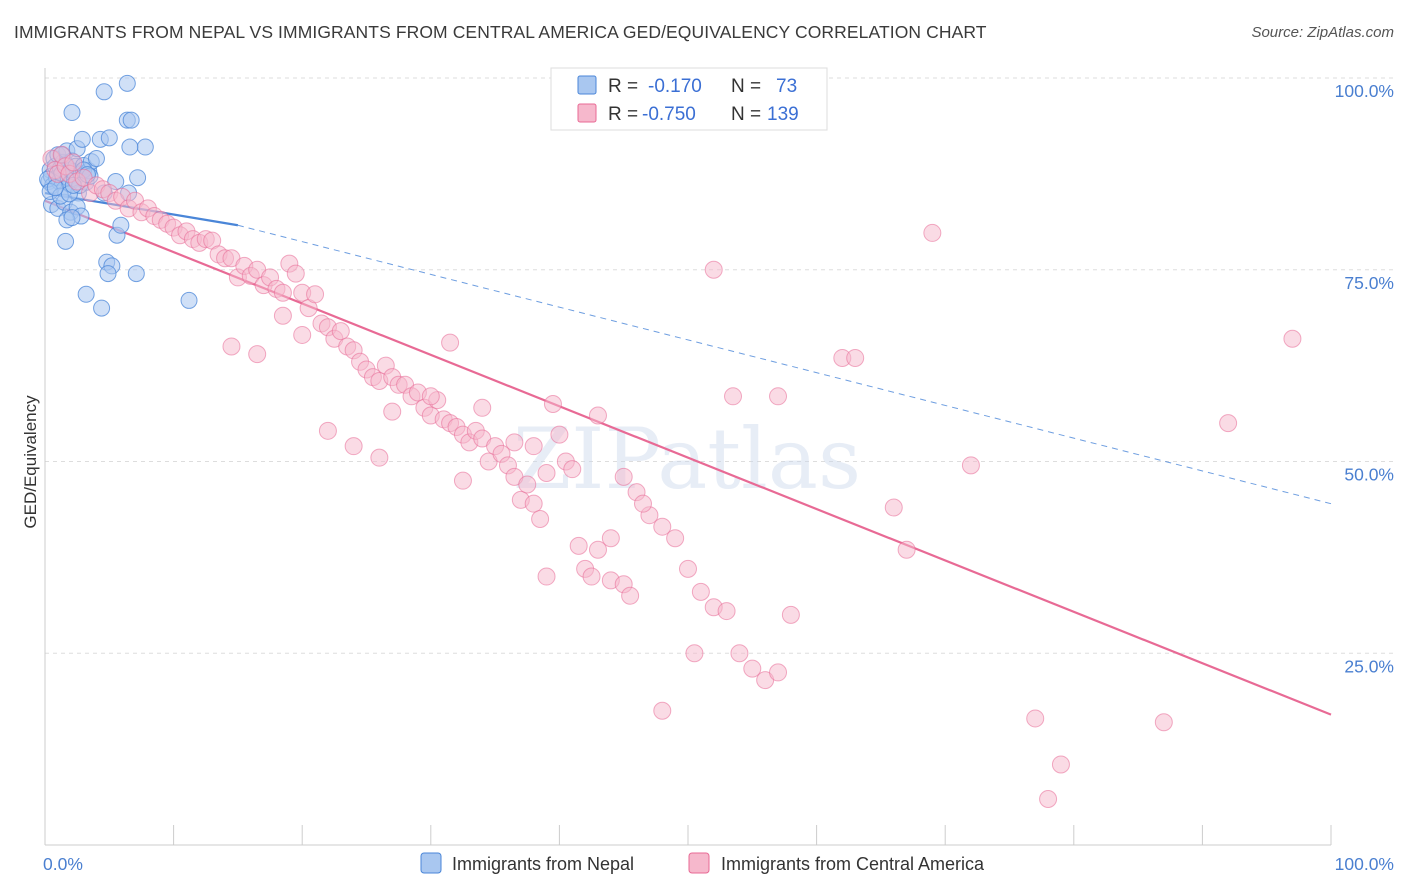  I want to click on legend-ca-r-label: R =, so click(623, 114).